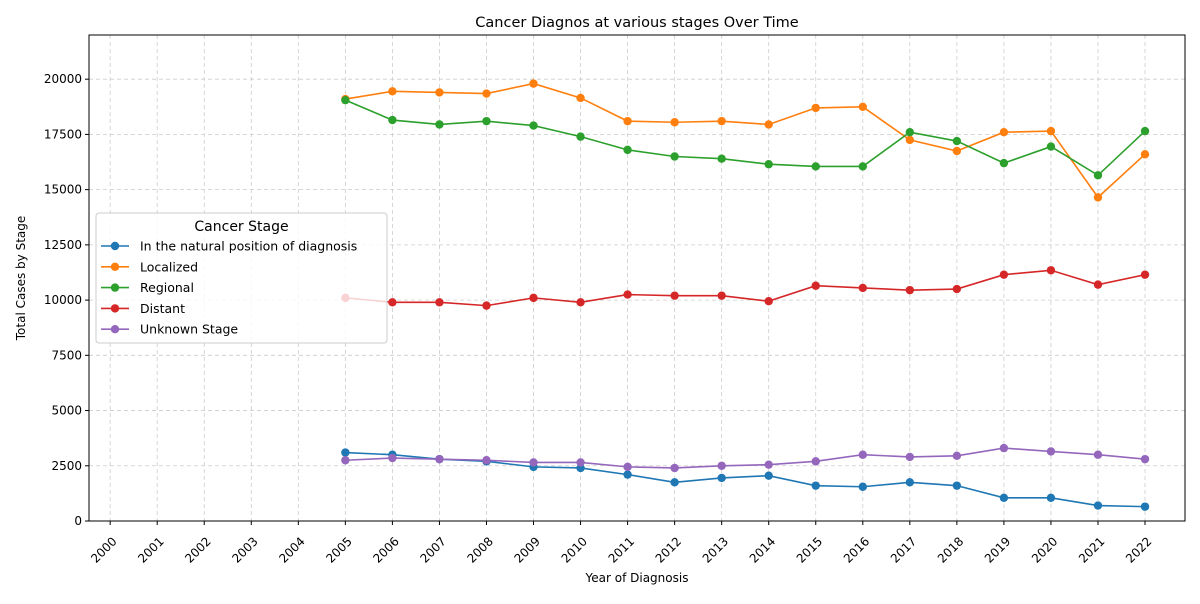 Image resolution: width=1200 pixels, height=604 pixels. Describe the element at coordinates (241, 227) in the screenshot. I see `legend-title: Cancer Stage` at that location.